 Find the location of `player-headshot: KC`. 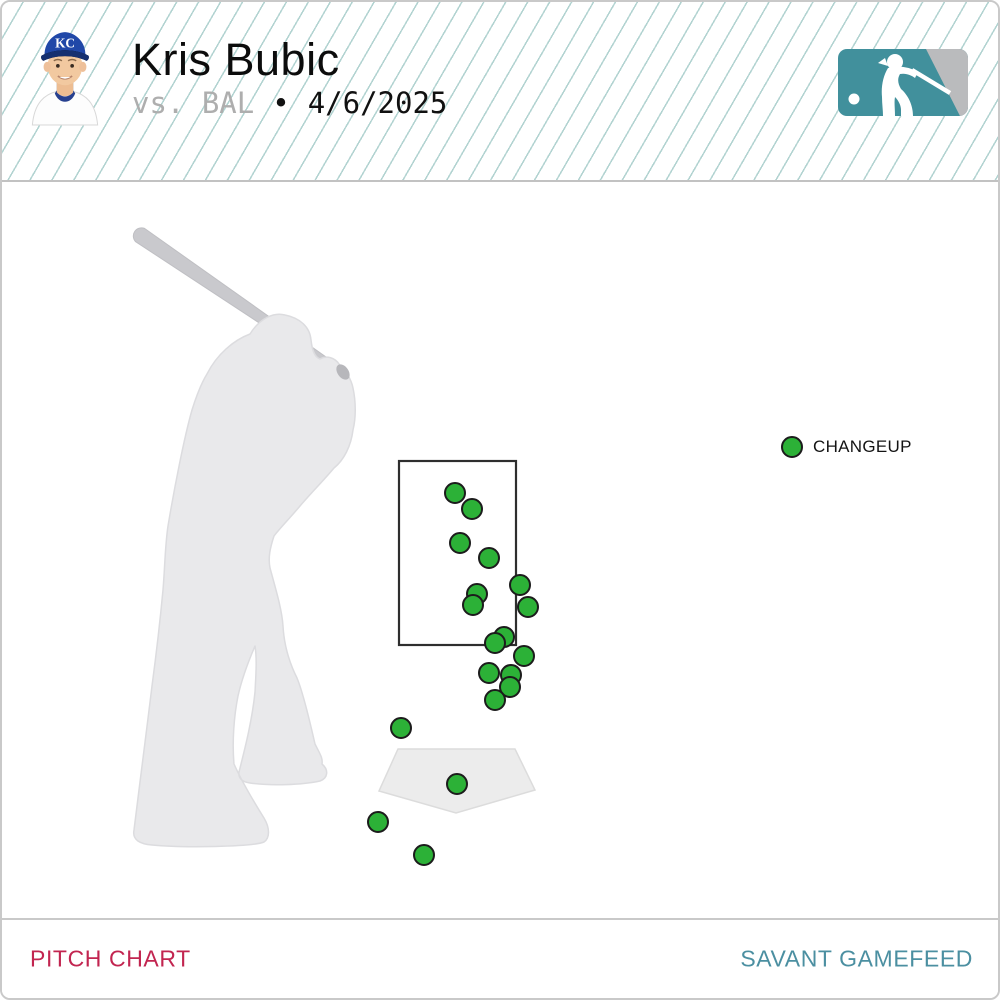

player-headshot: KC is located at coordinates (65, 79).